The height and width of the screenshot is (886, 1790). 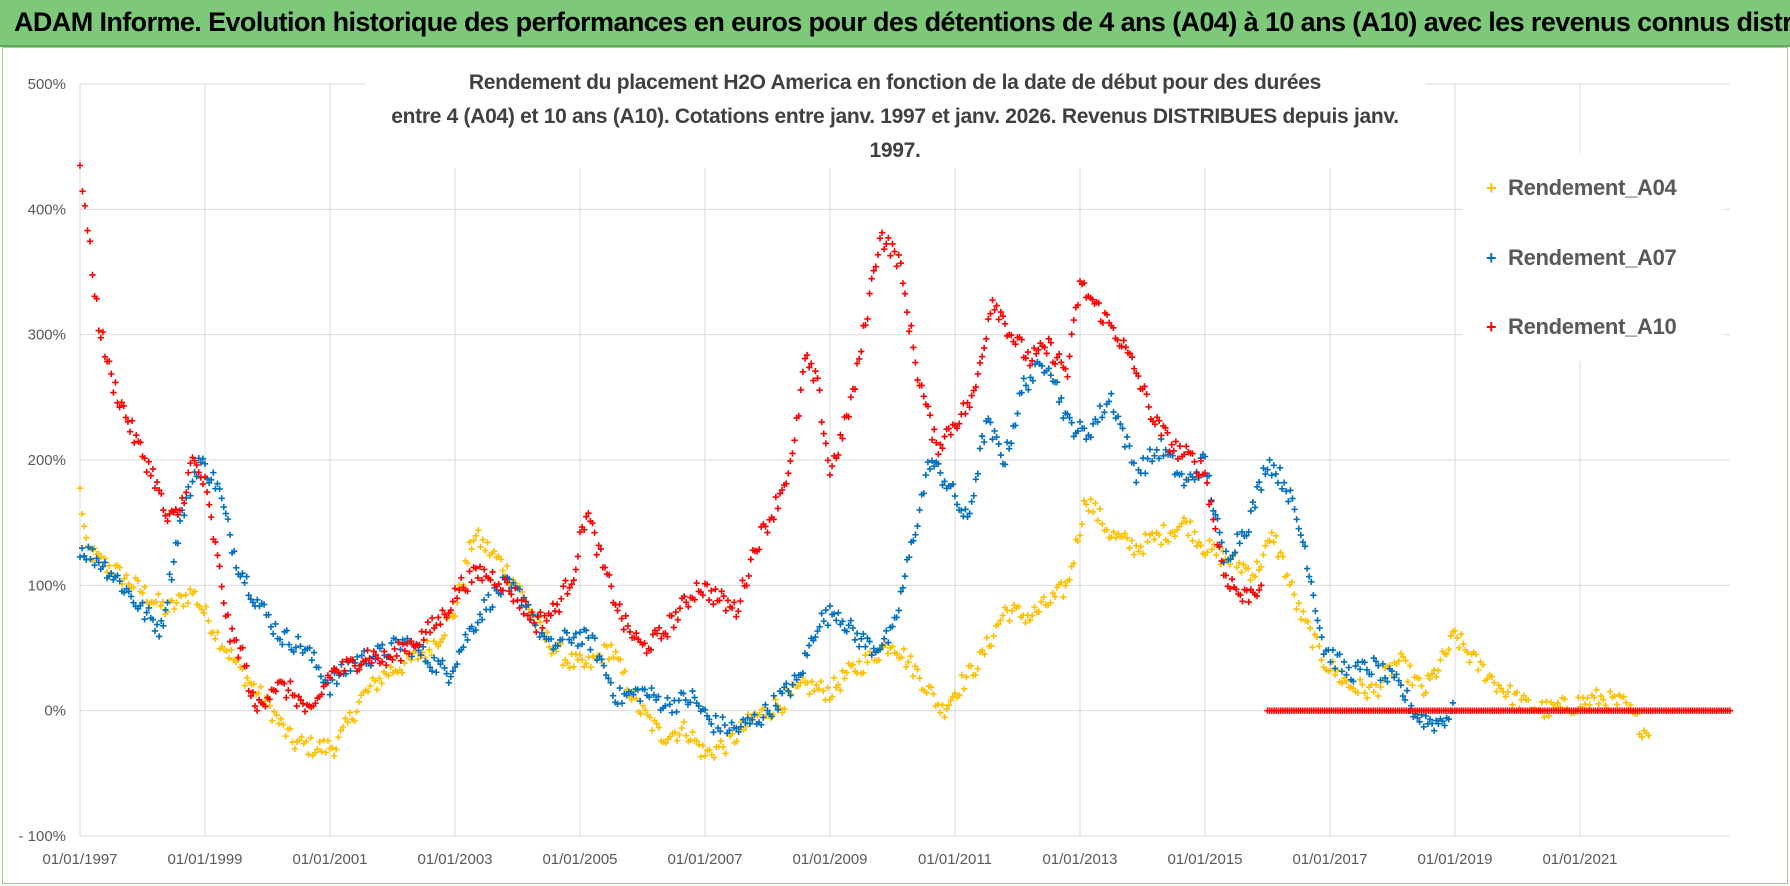 What do you see at coordinates (1491, 327) in the screenshot?
I see `legend-marker-a10: +` at bounding box center [1491, 327].